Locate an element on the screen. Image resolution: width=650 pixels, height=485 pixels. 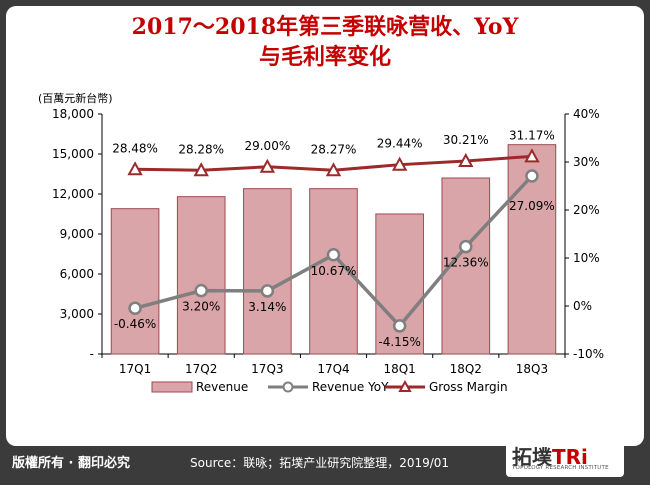
logo-text: 拓墣TRi is located at coordinates (550, 455).